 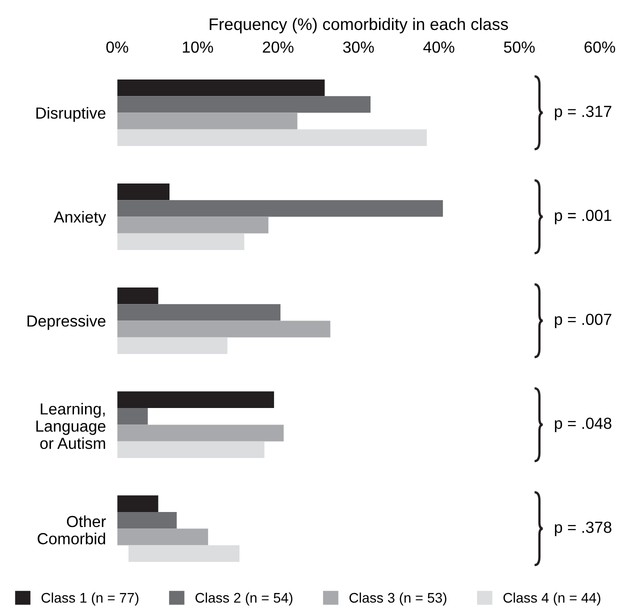 I want to click on x-tick-label: 20%, so click(x=278, y=47).